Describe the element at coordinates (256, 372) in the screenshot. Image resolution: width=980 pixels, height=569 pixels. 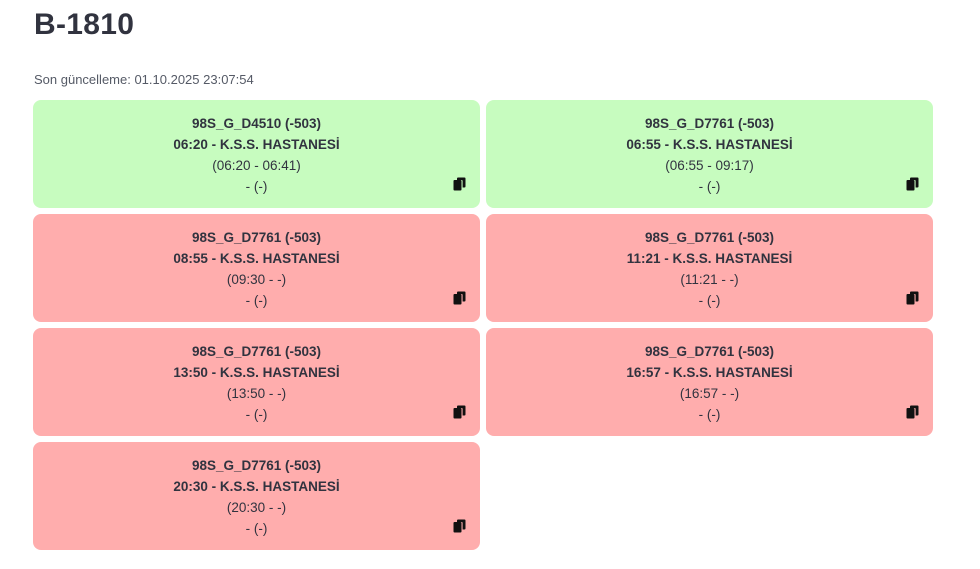
I see `trip-departure: 13:50 - K.S.S. HASTANESİ` at that location.